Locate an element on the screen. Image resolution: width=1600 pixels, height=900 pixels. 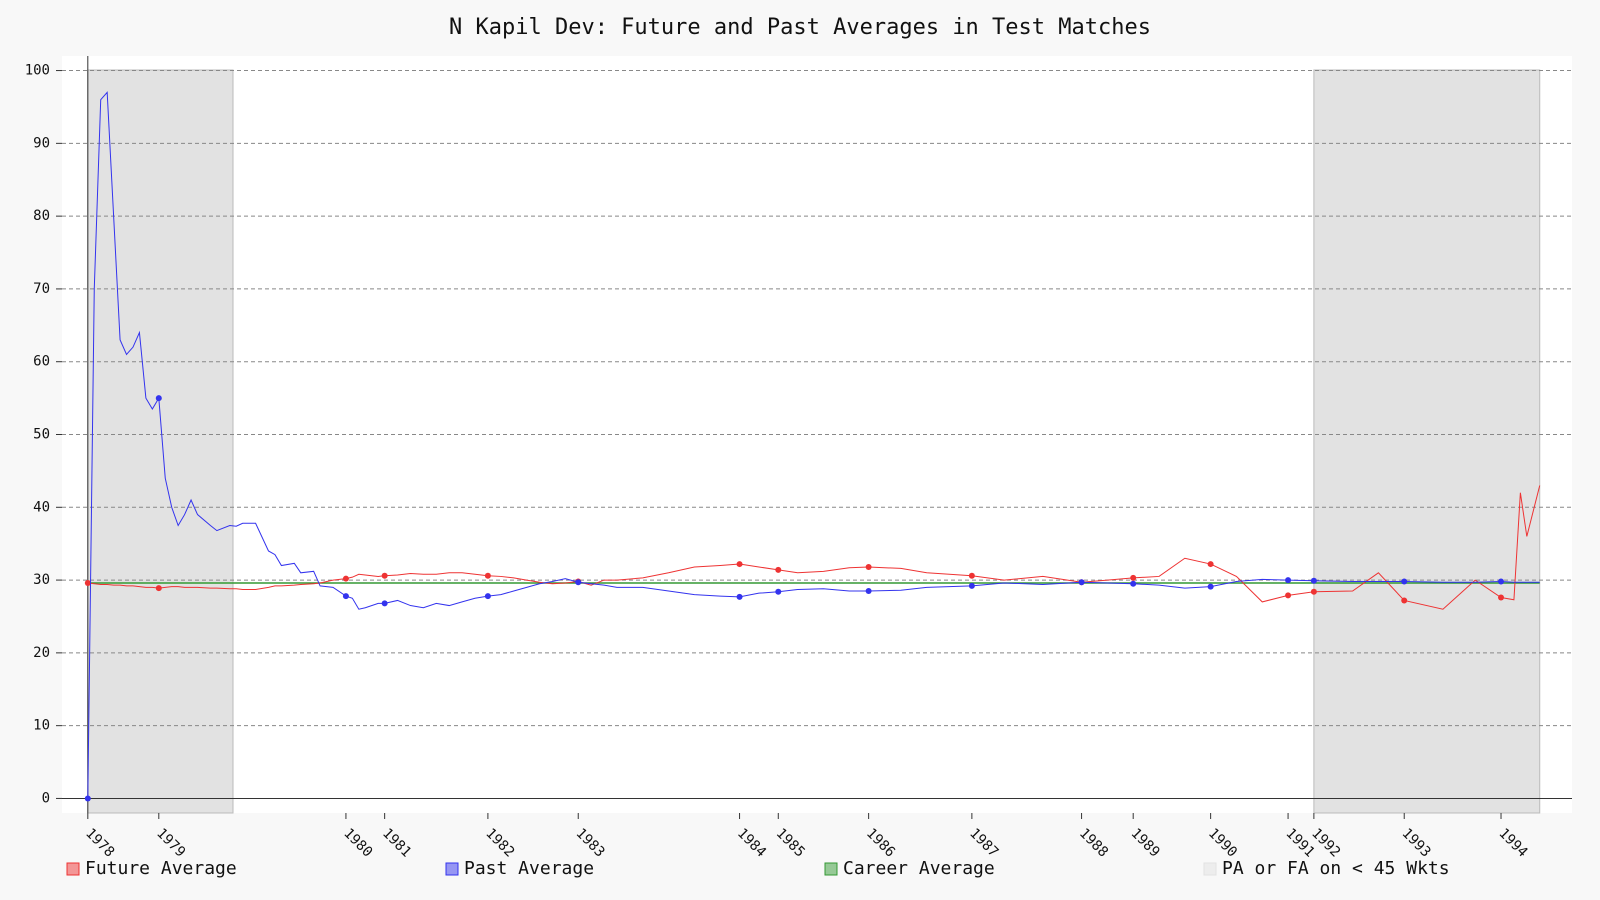
x-tick-label: 1987 is located at coordinates (983, 842).